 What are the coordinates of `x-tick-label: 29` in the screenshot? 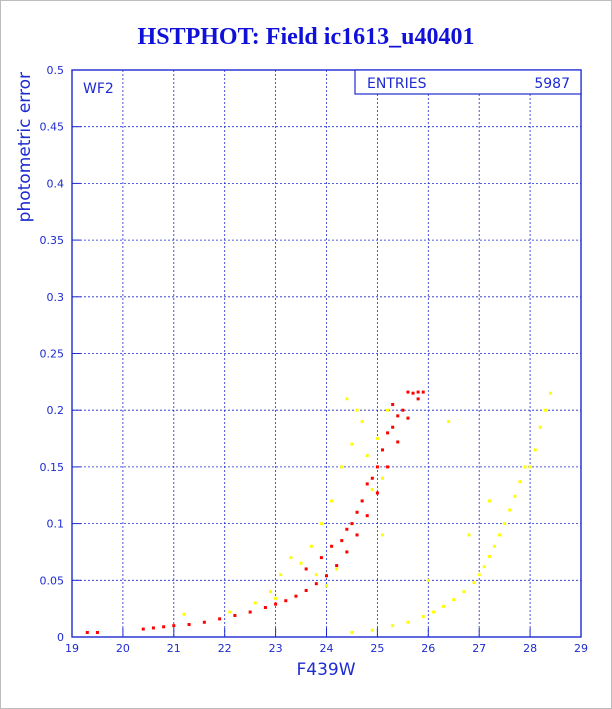 It's located at (581, 648).